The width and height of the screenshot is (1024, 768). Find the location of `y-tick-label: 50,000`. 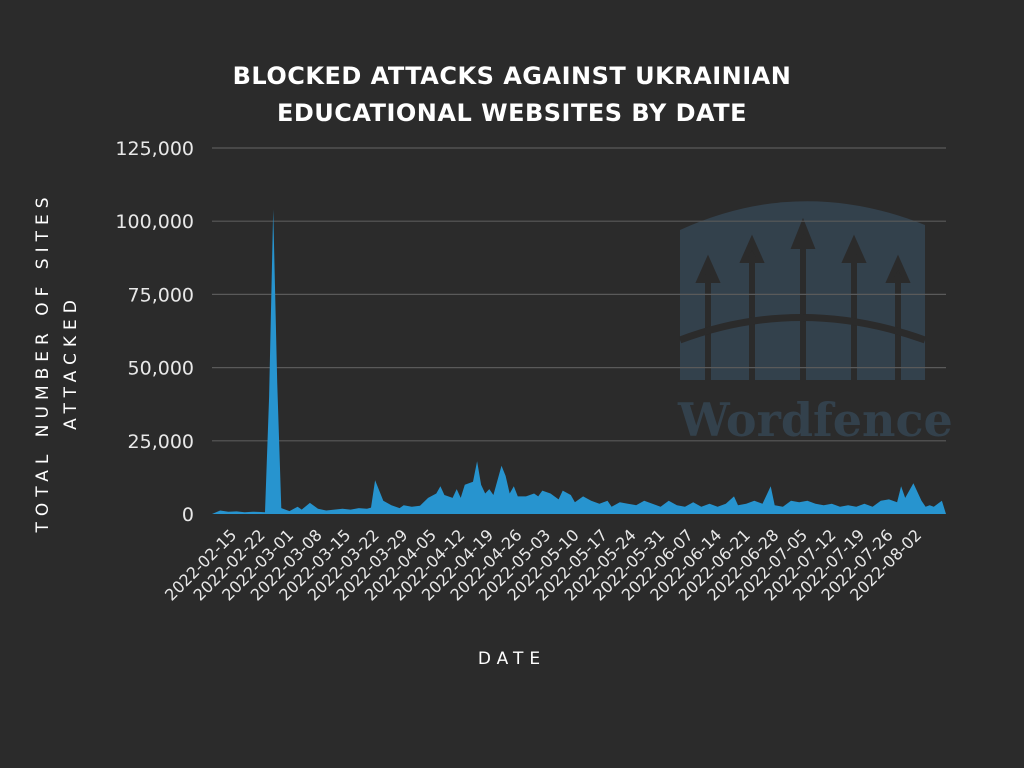

y-tick-label: 50,000 is located at coordinates (161, 369).